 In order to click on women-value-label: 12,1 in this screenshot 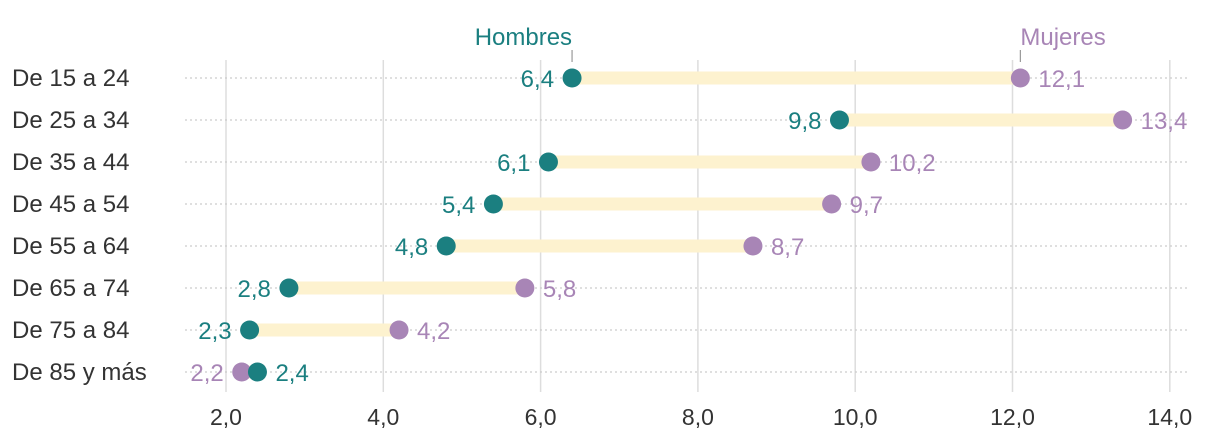, I will do `click(1061, 79)`.